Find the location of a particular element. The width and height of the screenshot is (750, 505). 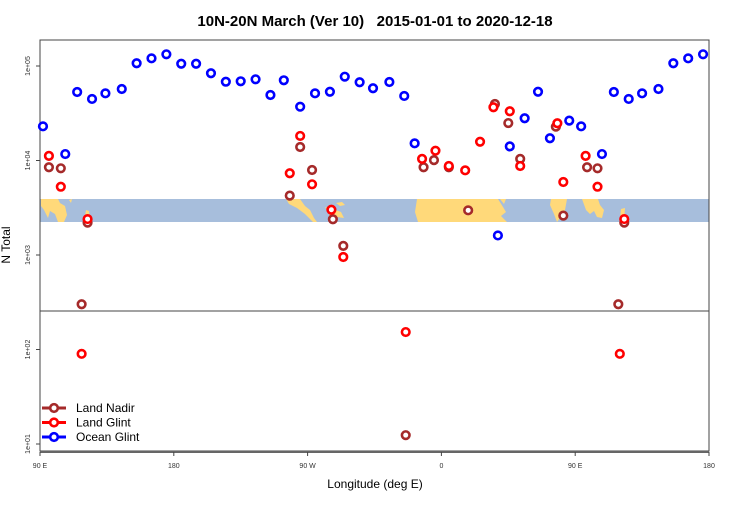

legend-label: Land Glint is located at coordinates (103, 423).